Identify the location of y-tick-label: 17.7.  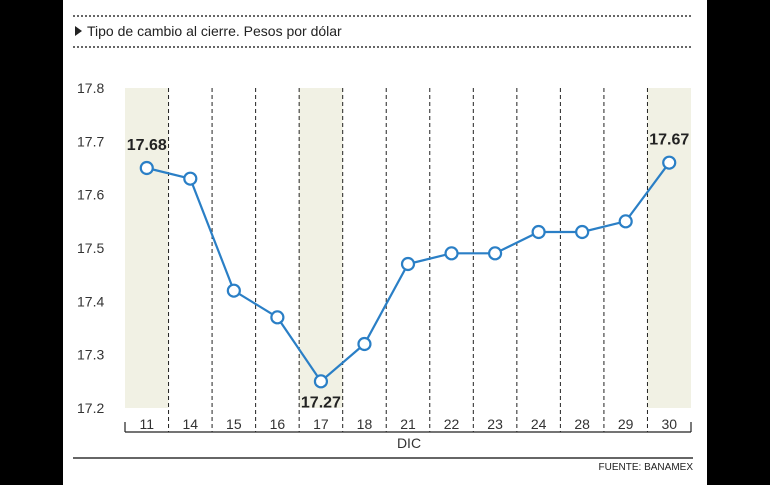
(90, 141).